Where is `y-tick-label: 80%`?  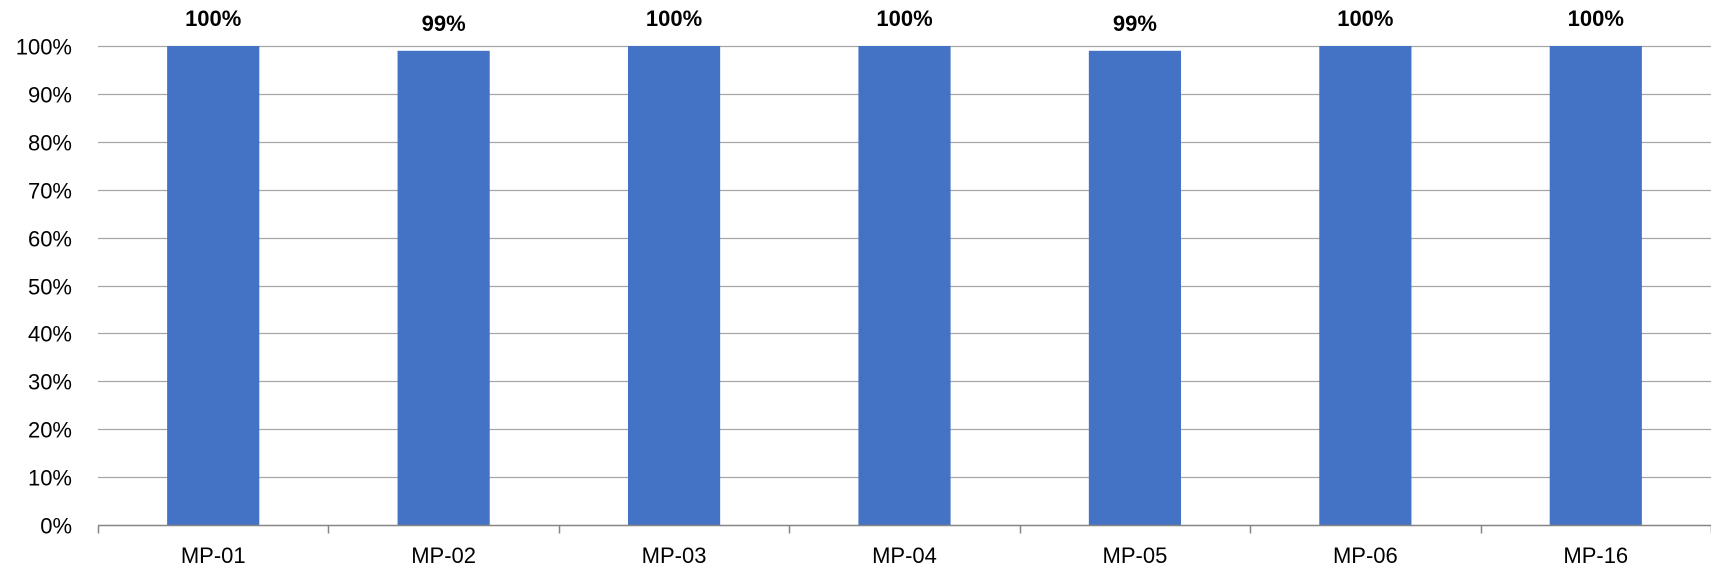
y-tick-label: 80% is located at coordinates (50, 143).